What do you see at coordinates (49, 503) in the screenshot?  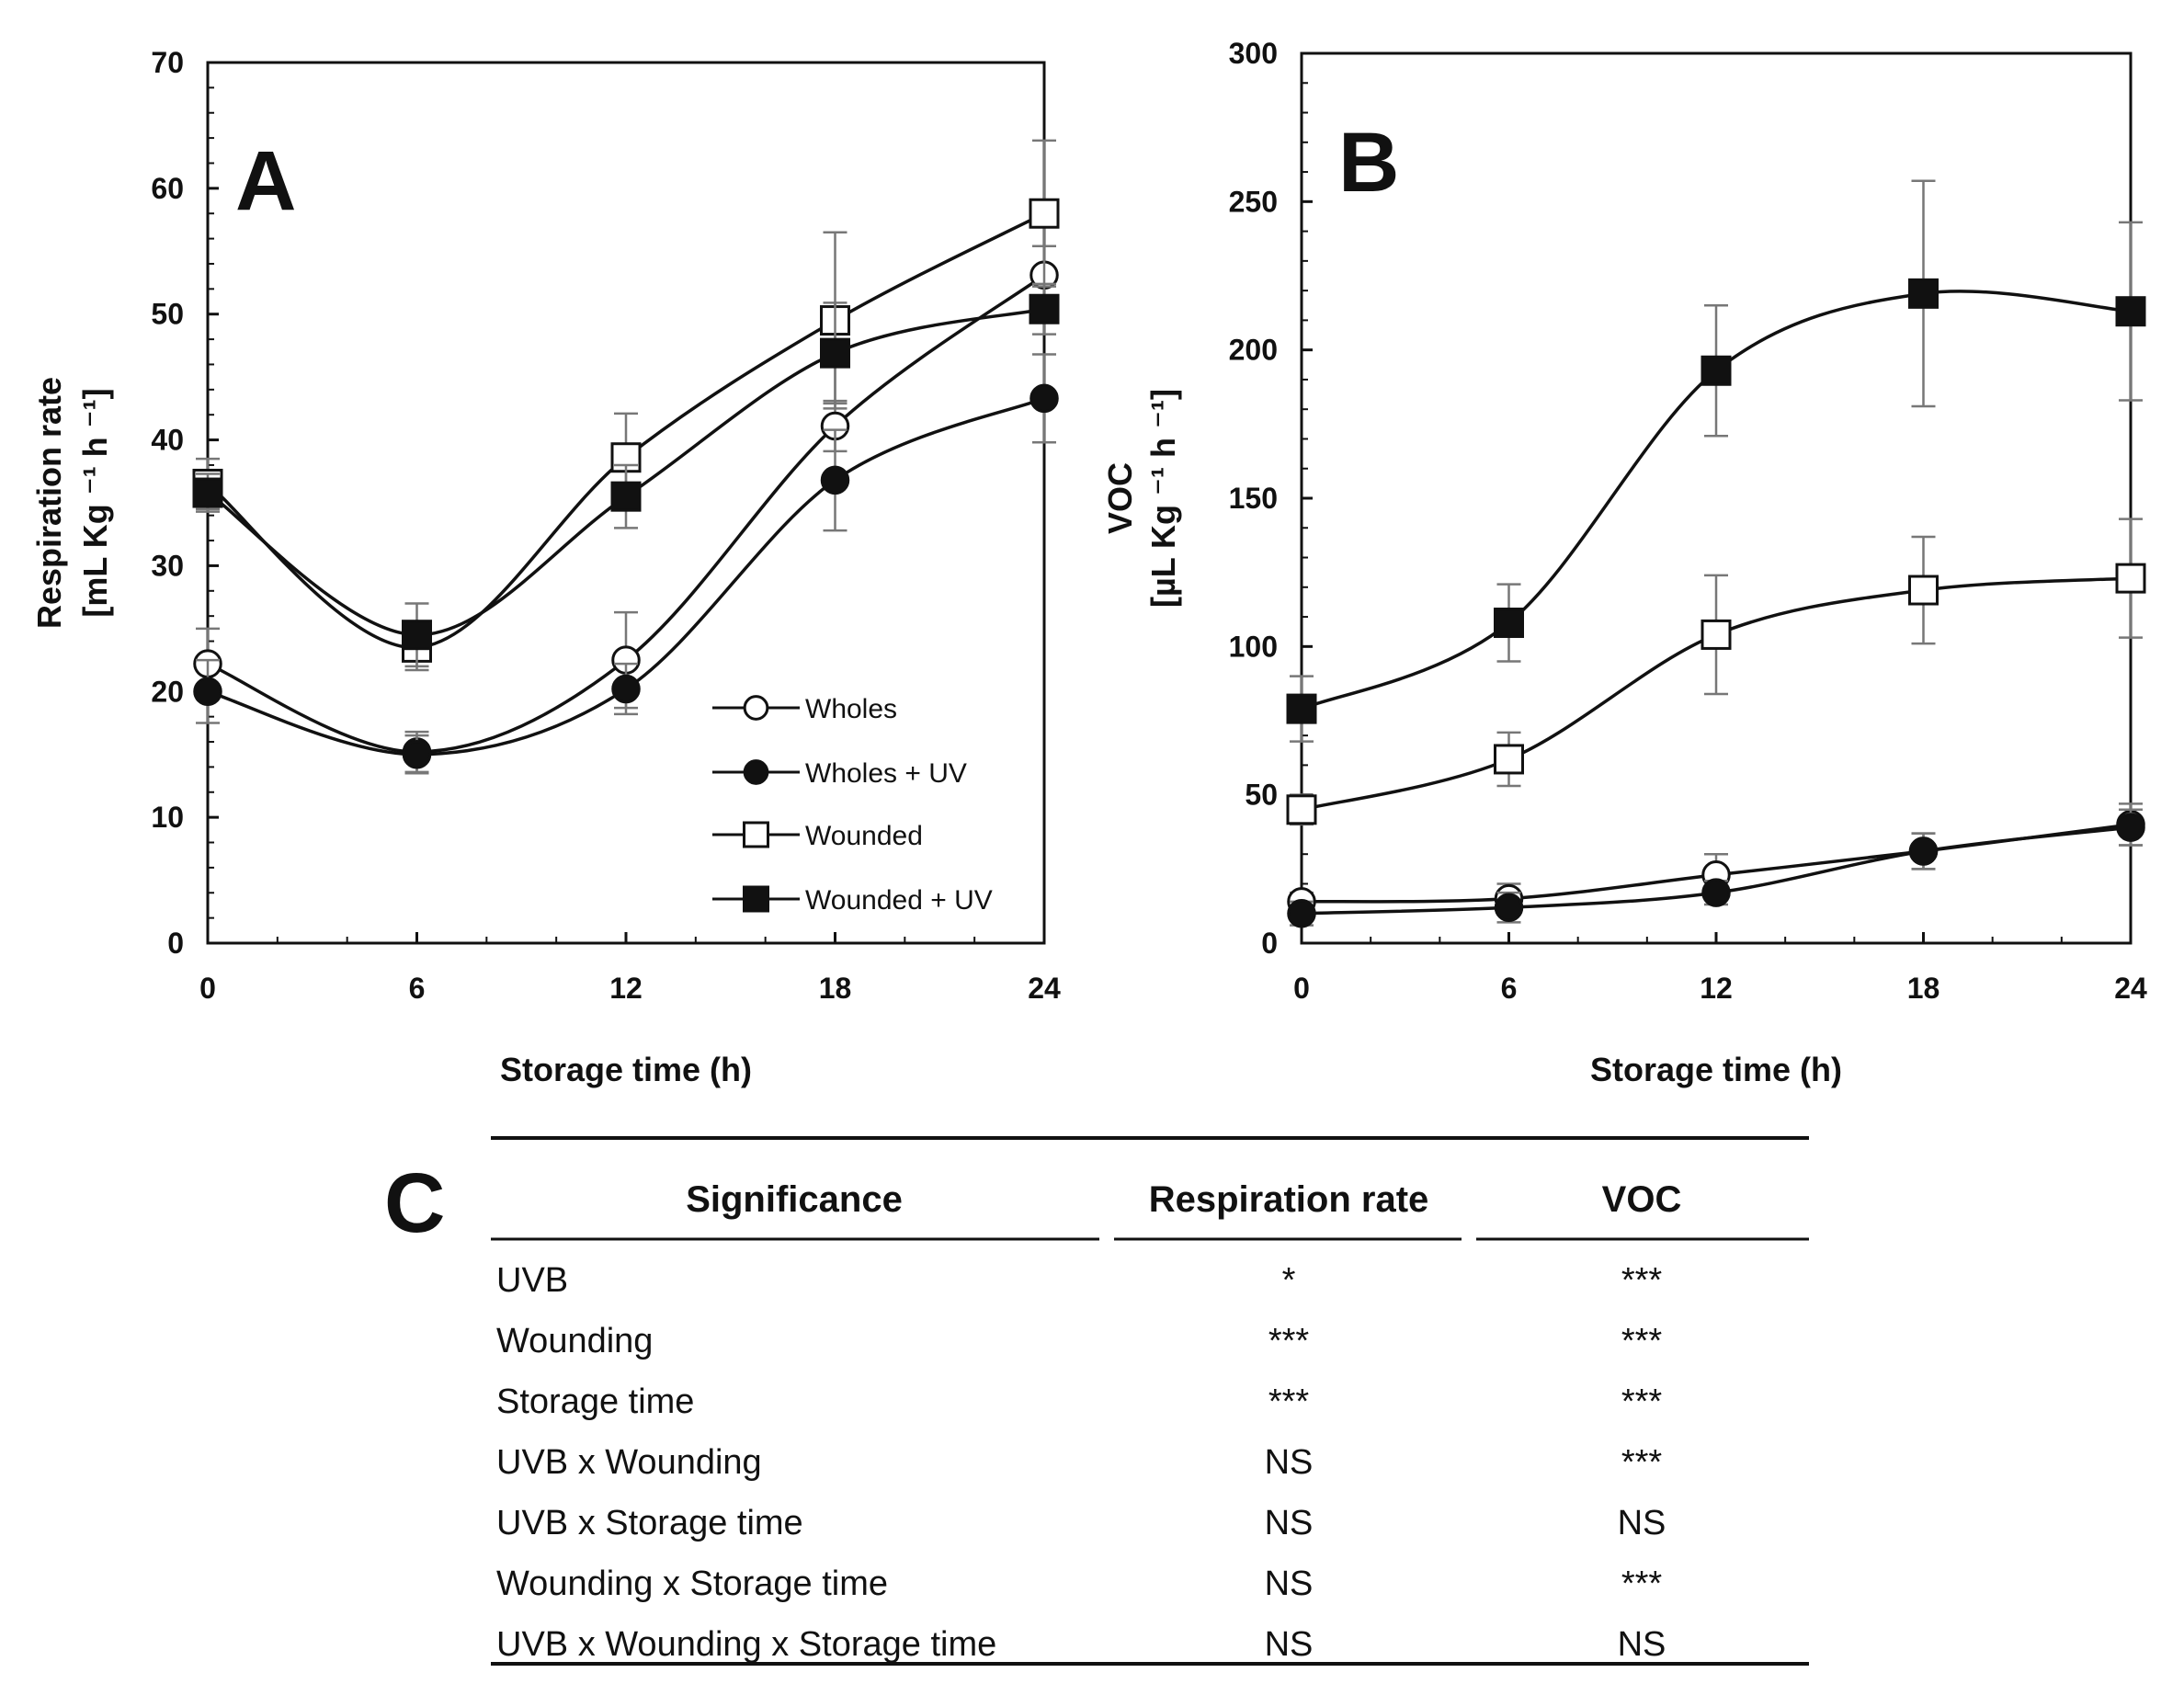 I see `panel-a-y-axis-label: Respiration rate` at bounding box center [49, 503].